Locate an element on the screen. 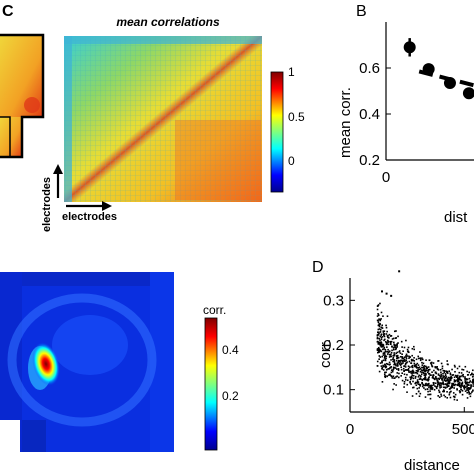  matrix-colorbar-tick: 0.5 is located at coordinates (296, 117).